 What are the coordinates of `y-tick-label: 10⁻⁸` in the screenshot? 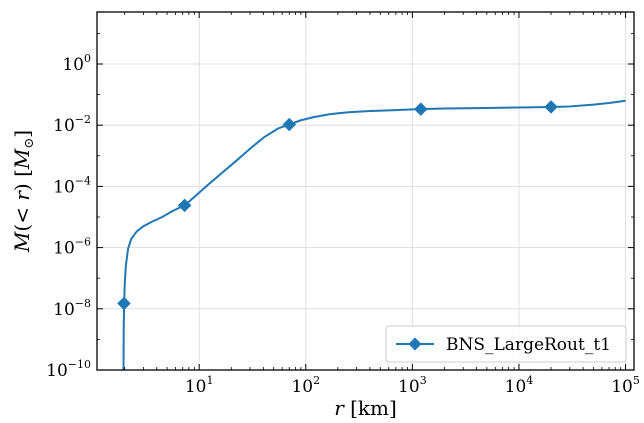 It's located at (72, 308).